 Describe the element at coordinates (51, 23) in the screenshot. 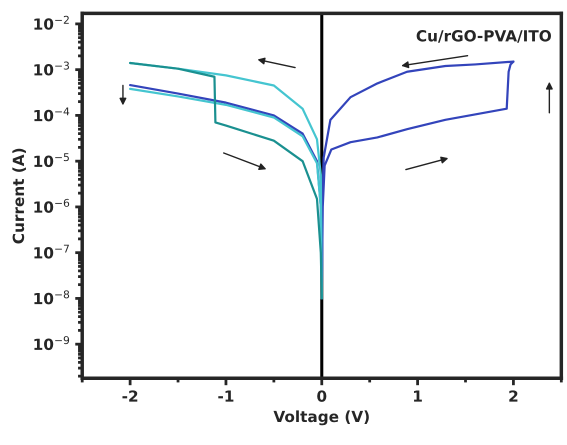

I see `y-tick-label: 10$^{−2}$` at that location.